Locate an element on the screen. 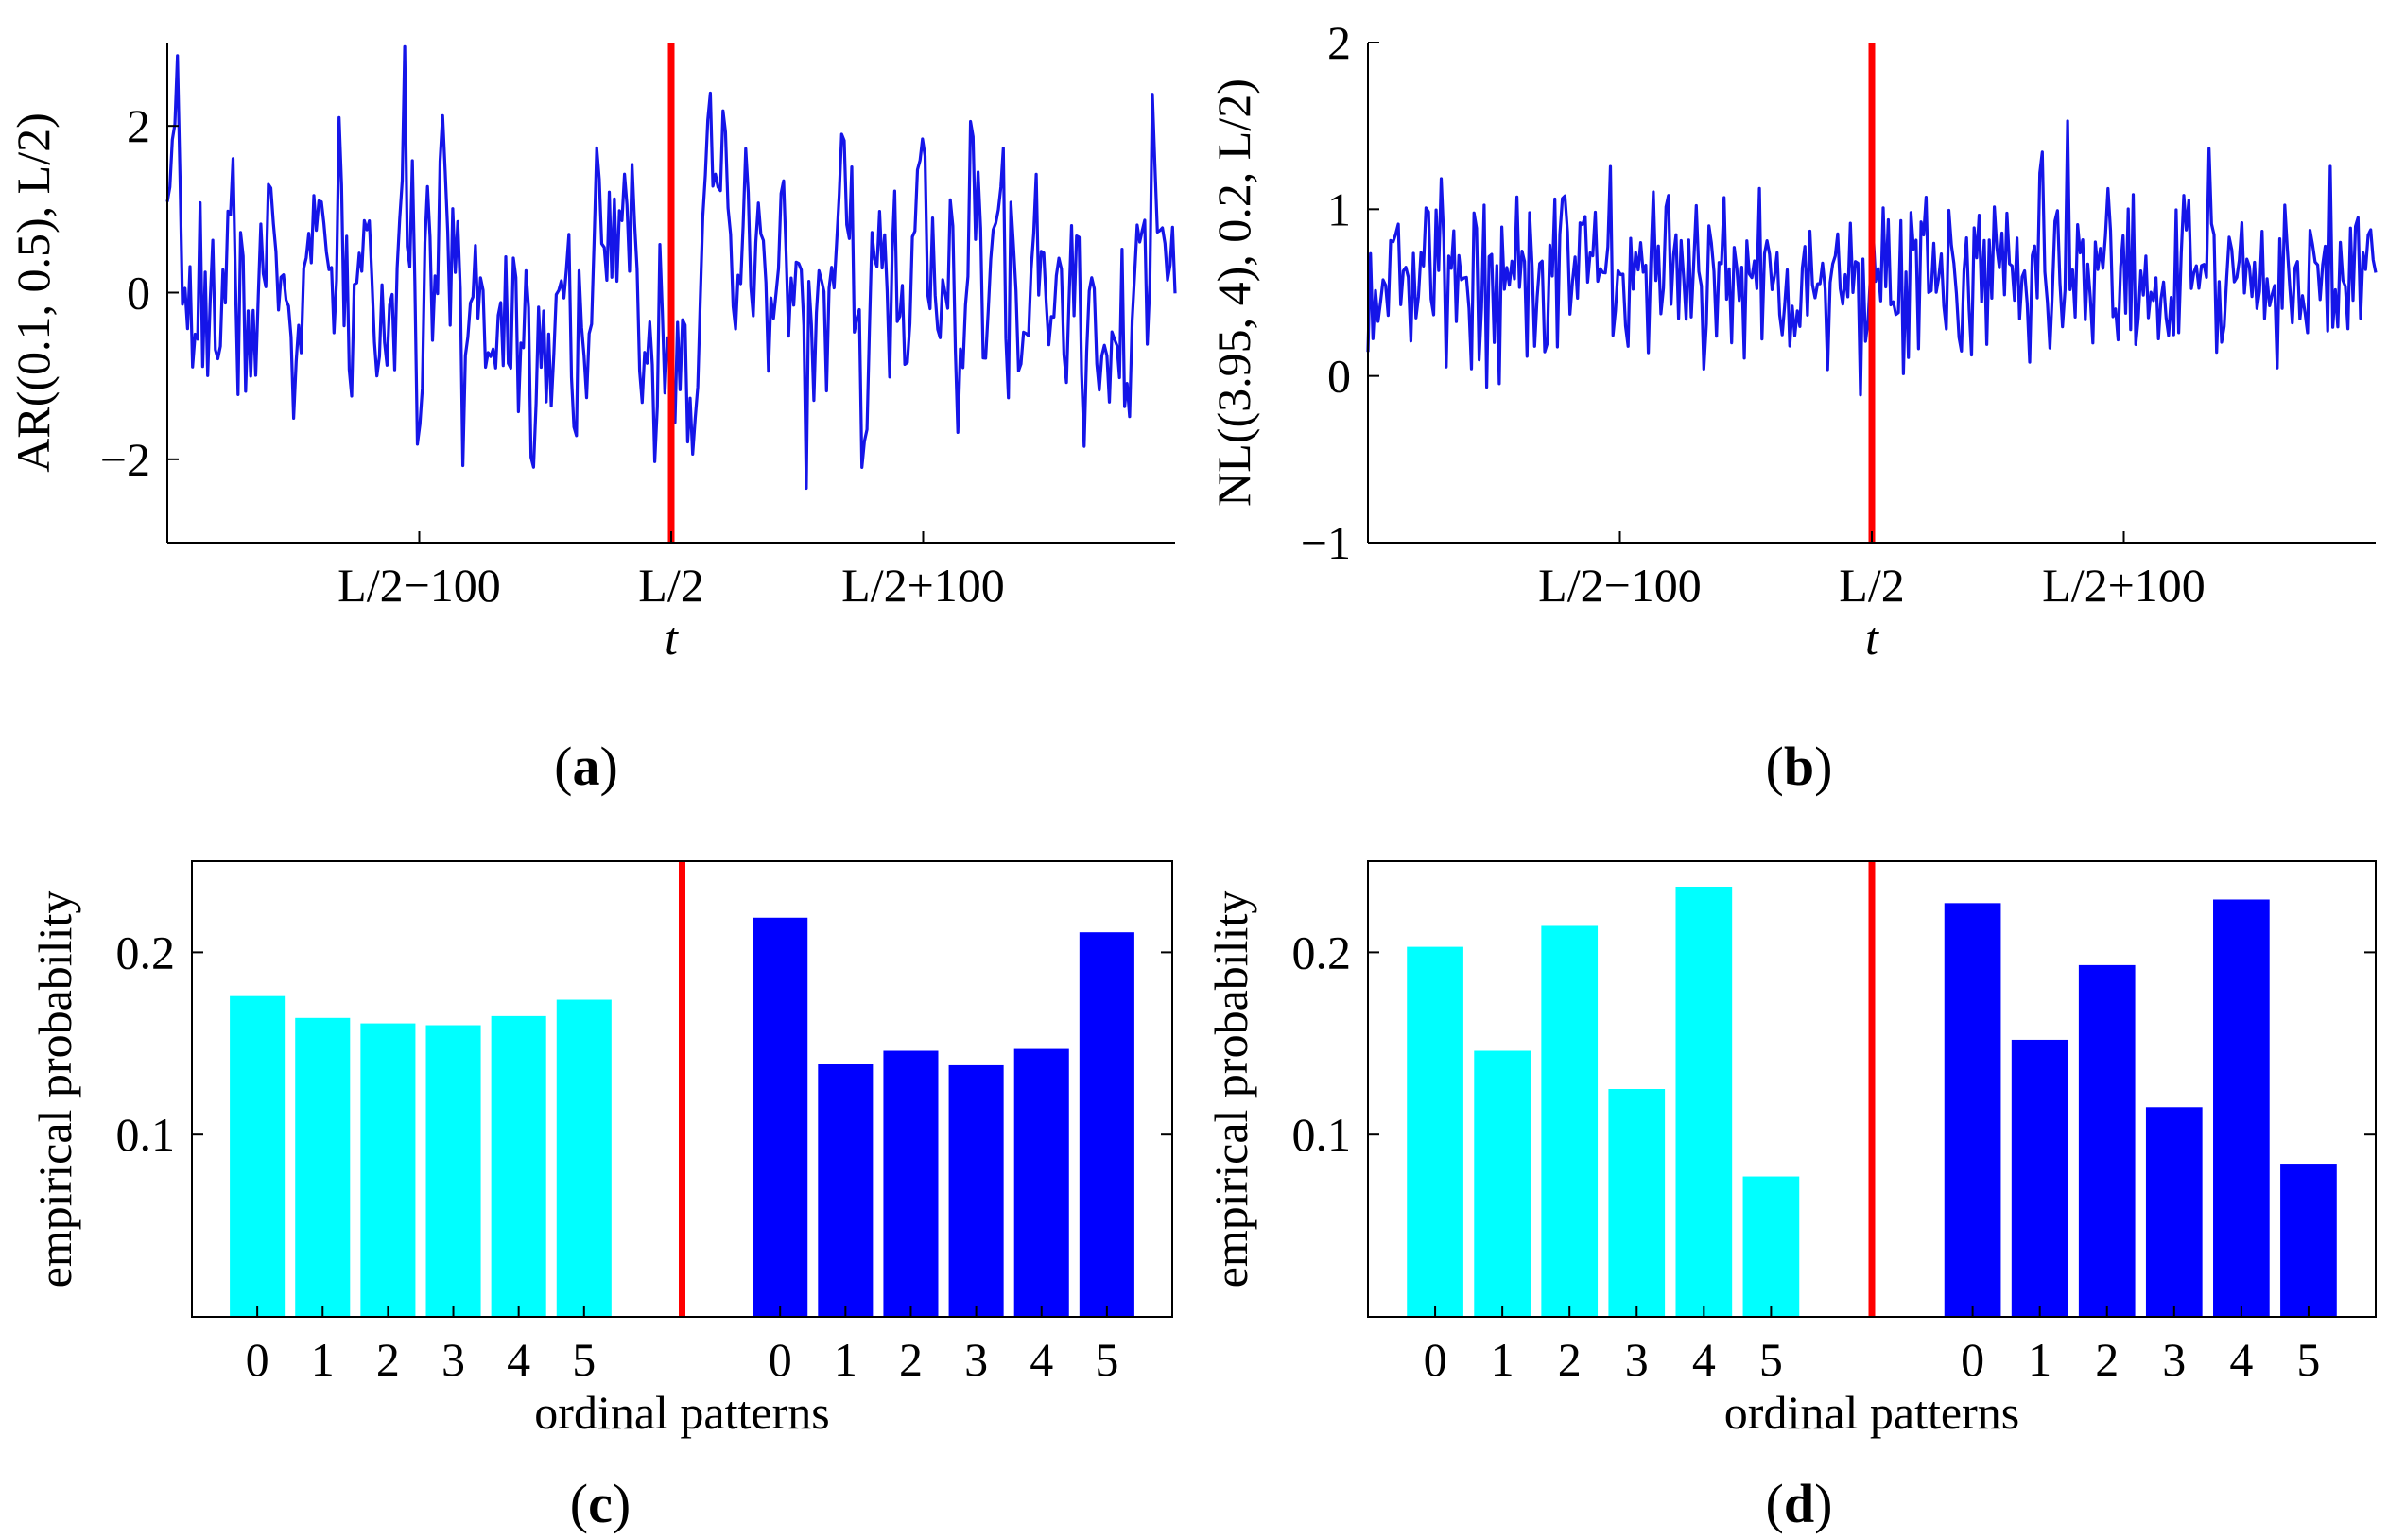 Image resolution: width=2388 pixels, height=1540 pixels. y-tick-label: −1 is located at coordinates (1326, 542).